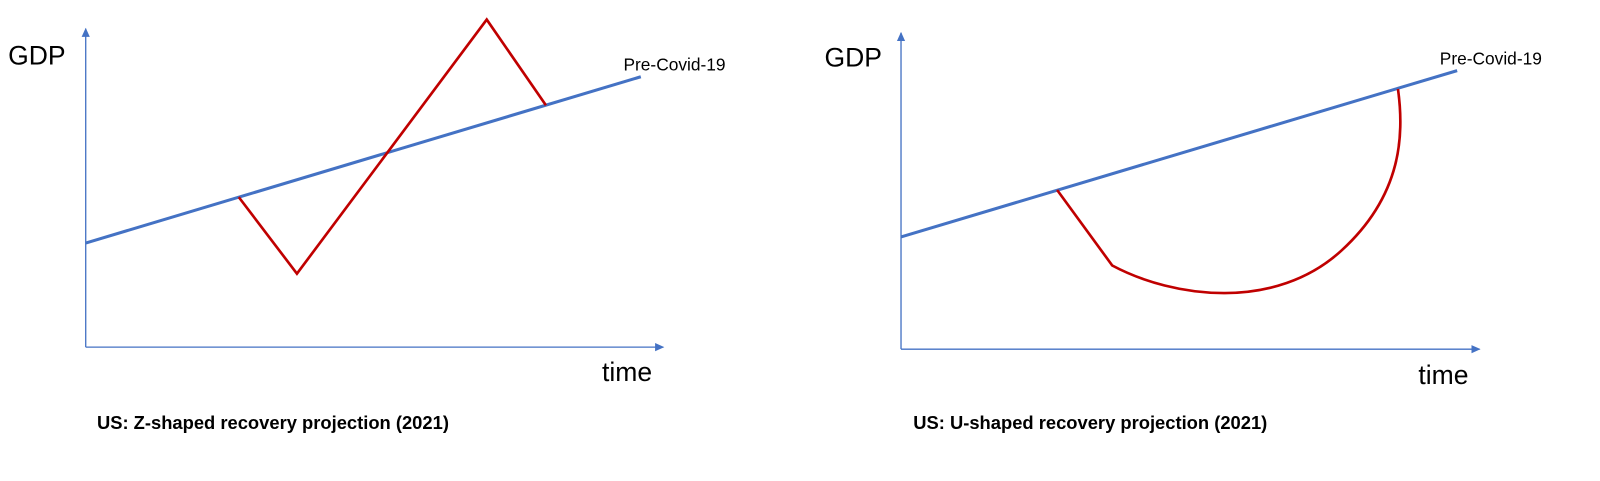 The image size is (1600, 481). Describe the element at coordinates (1090, 422) in the screenshot. I see `caption: US: U-shaped recovery projection (2021)` at that location.